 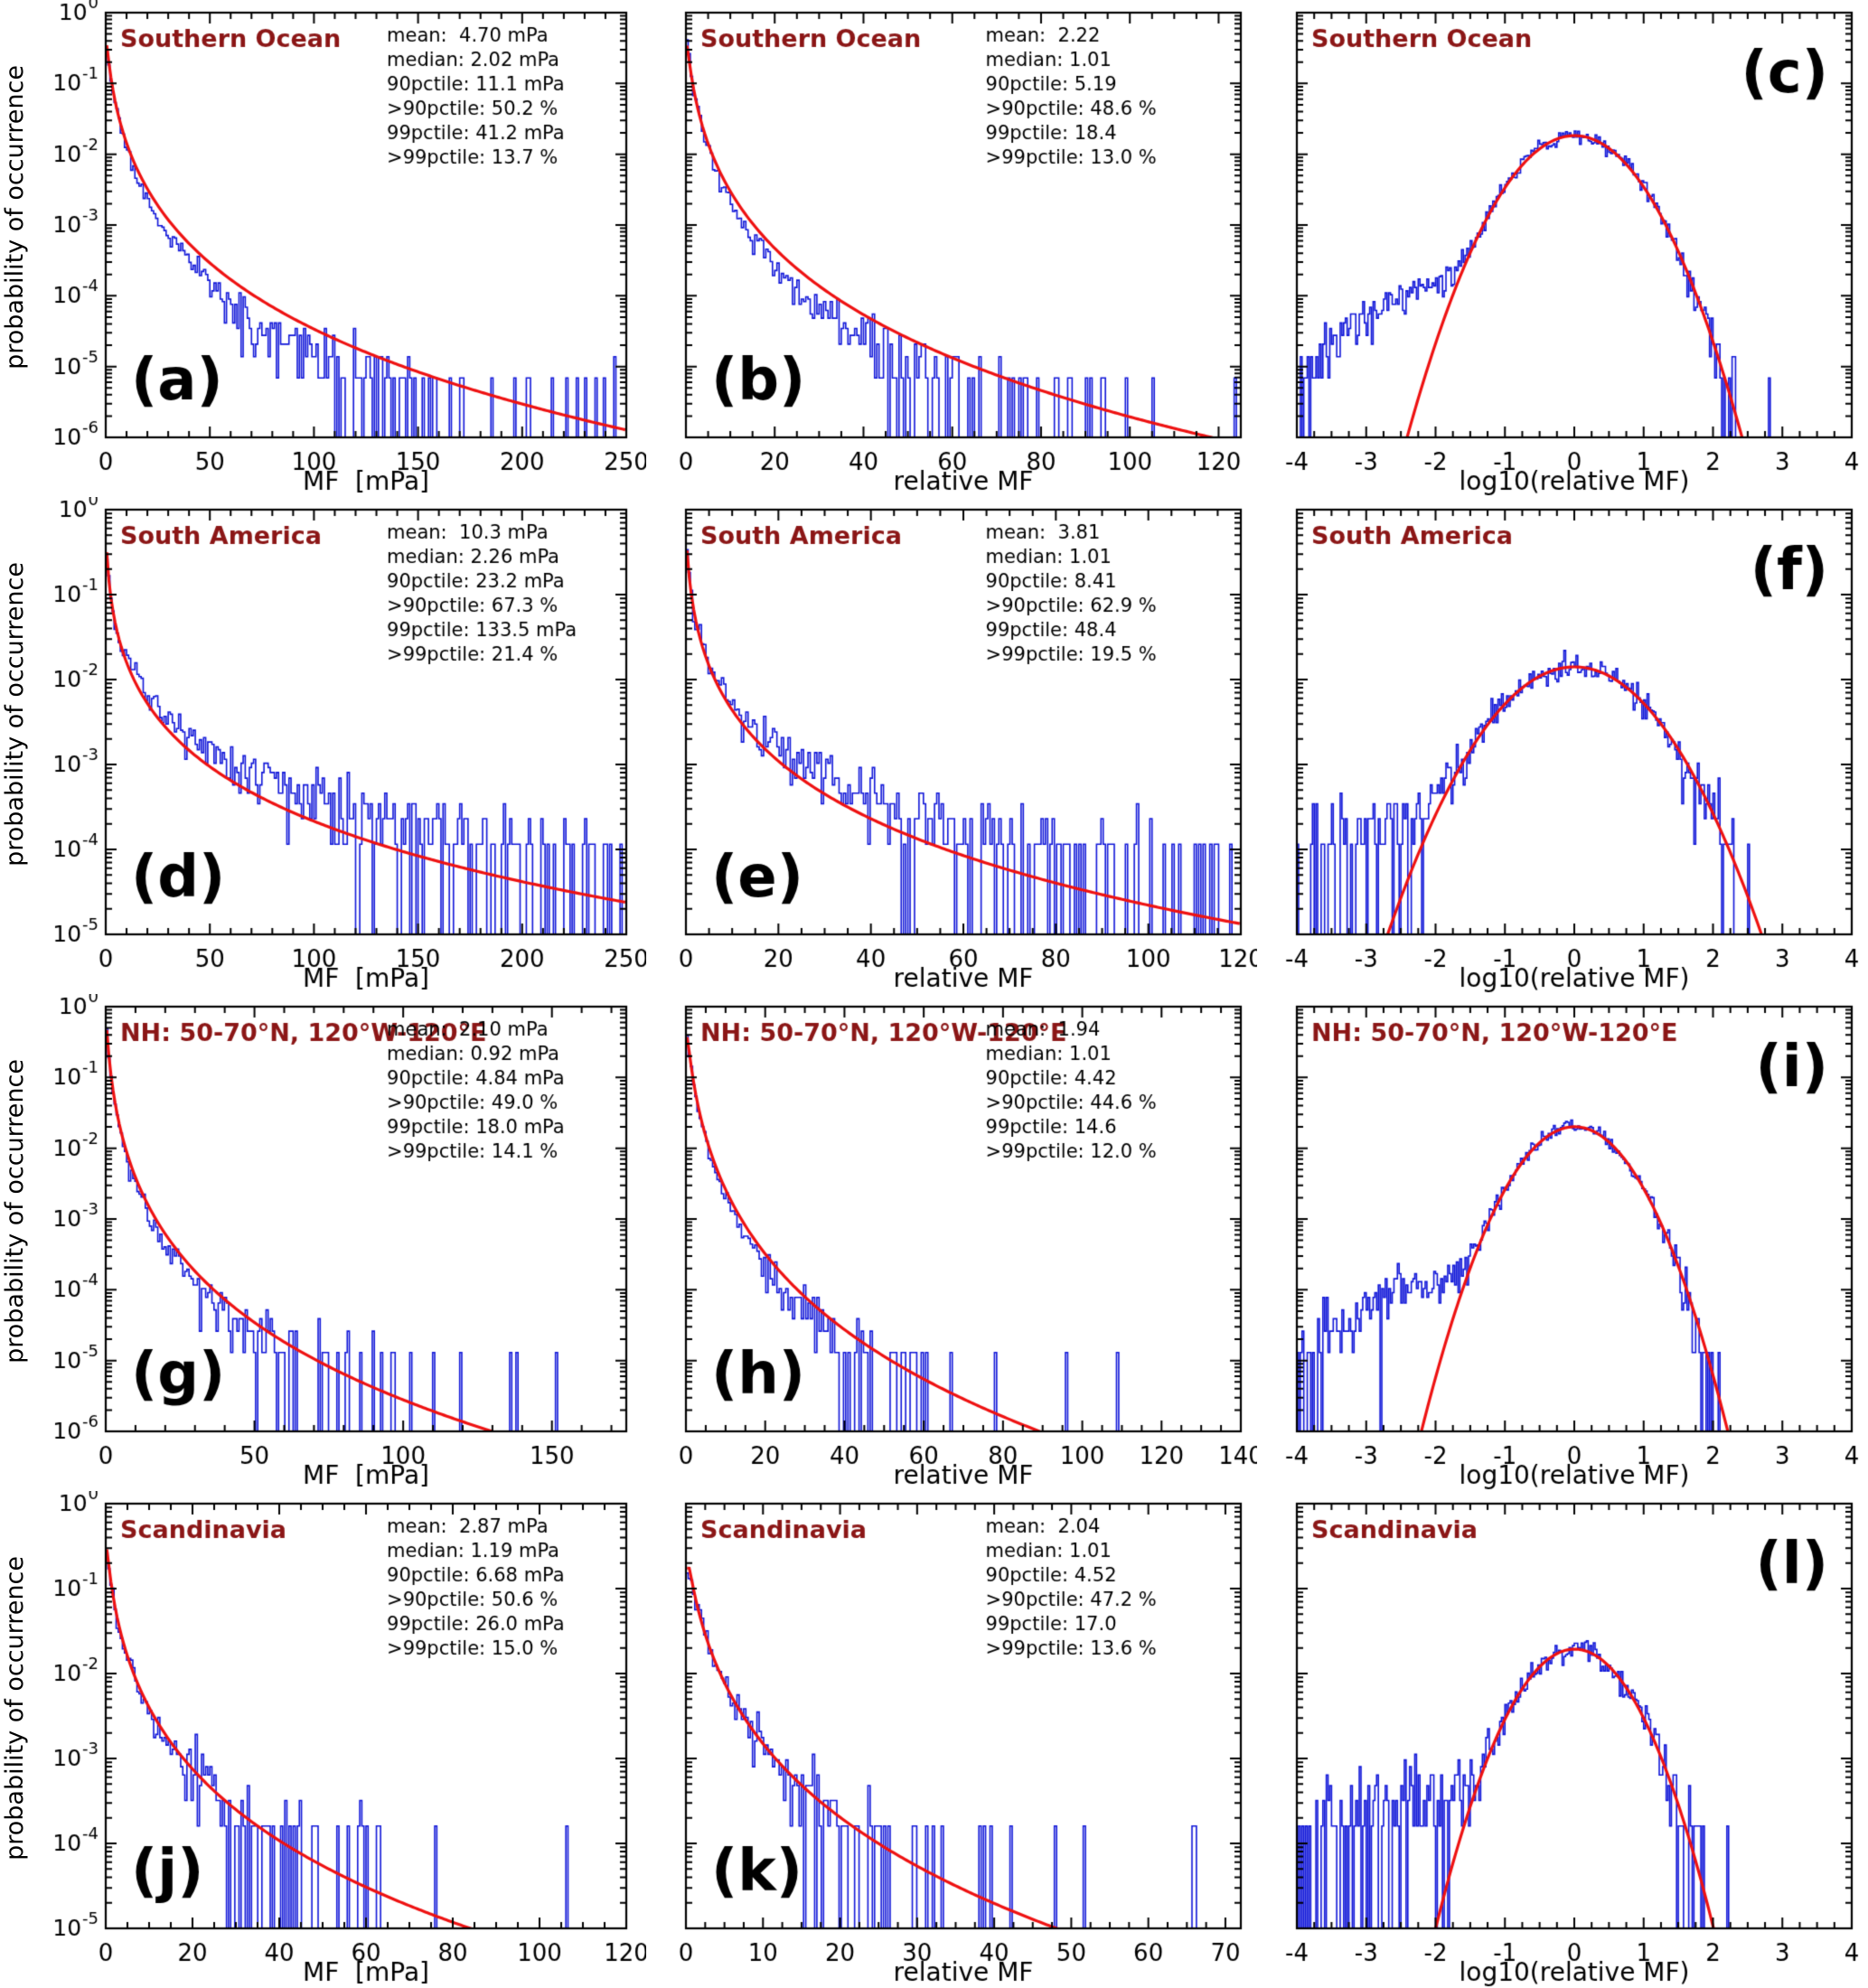 I want to click on panel-j-chart, so click(x=338, y=1739).